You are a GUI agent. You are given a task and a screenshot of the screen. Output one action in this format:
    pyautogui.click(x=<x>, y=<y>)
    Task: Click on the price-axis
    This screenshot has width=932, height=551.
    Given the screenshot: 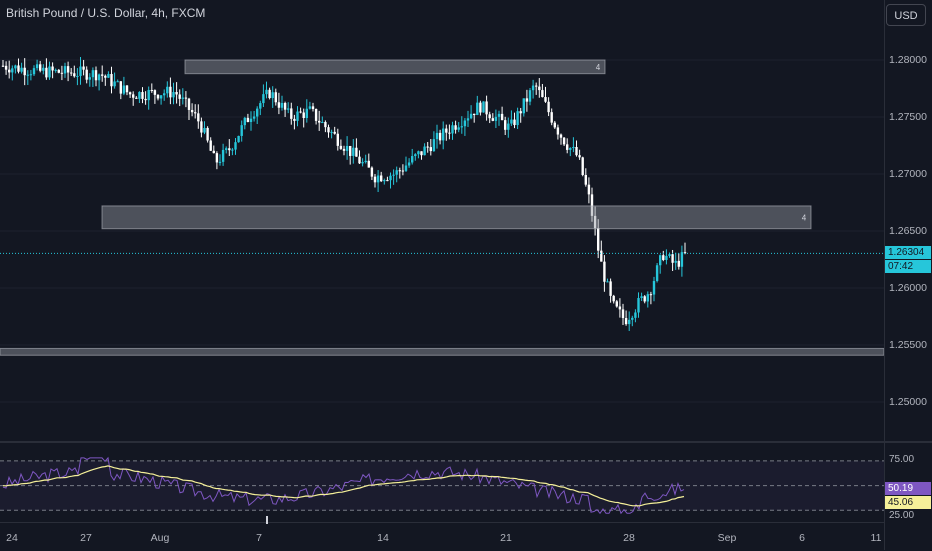 What is the action you would take?
    pyautogui.click(x=908, y=275)
    